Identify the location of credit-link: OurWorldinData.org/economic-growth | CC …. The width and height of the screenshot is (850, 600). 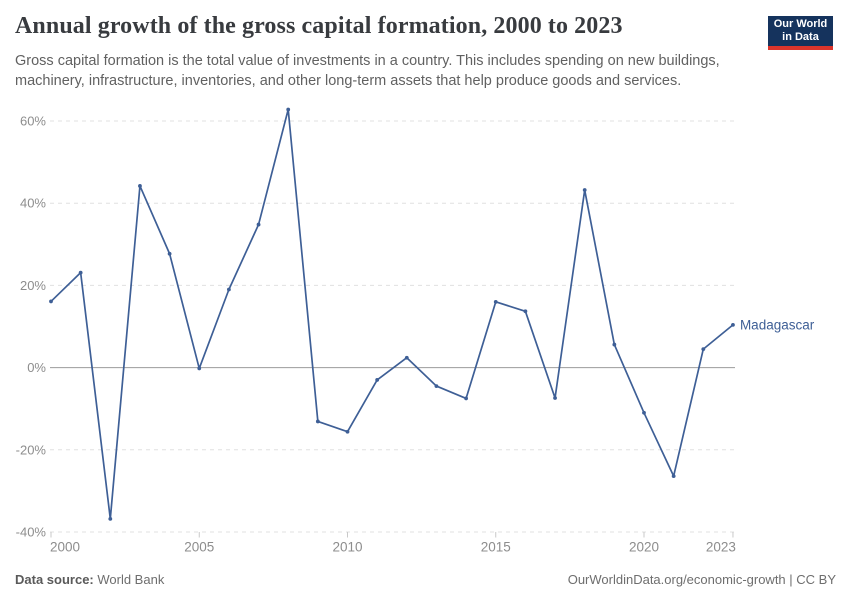
(701, 579).